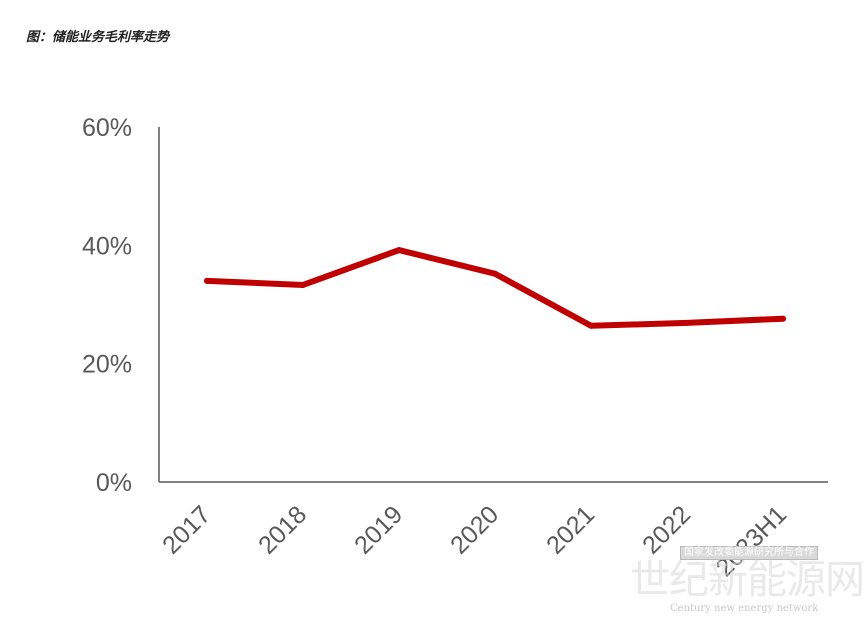 The height and width of the screenshot is (622, 864). Describe the element at coordinates (282, 529) in the screenshot. I see `x-tick-label: 2018` at that location.